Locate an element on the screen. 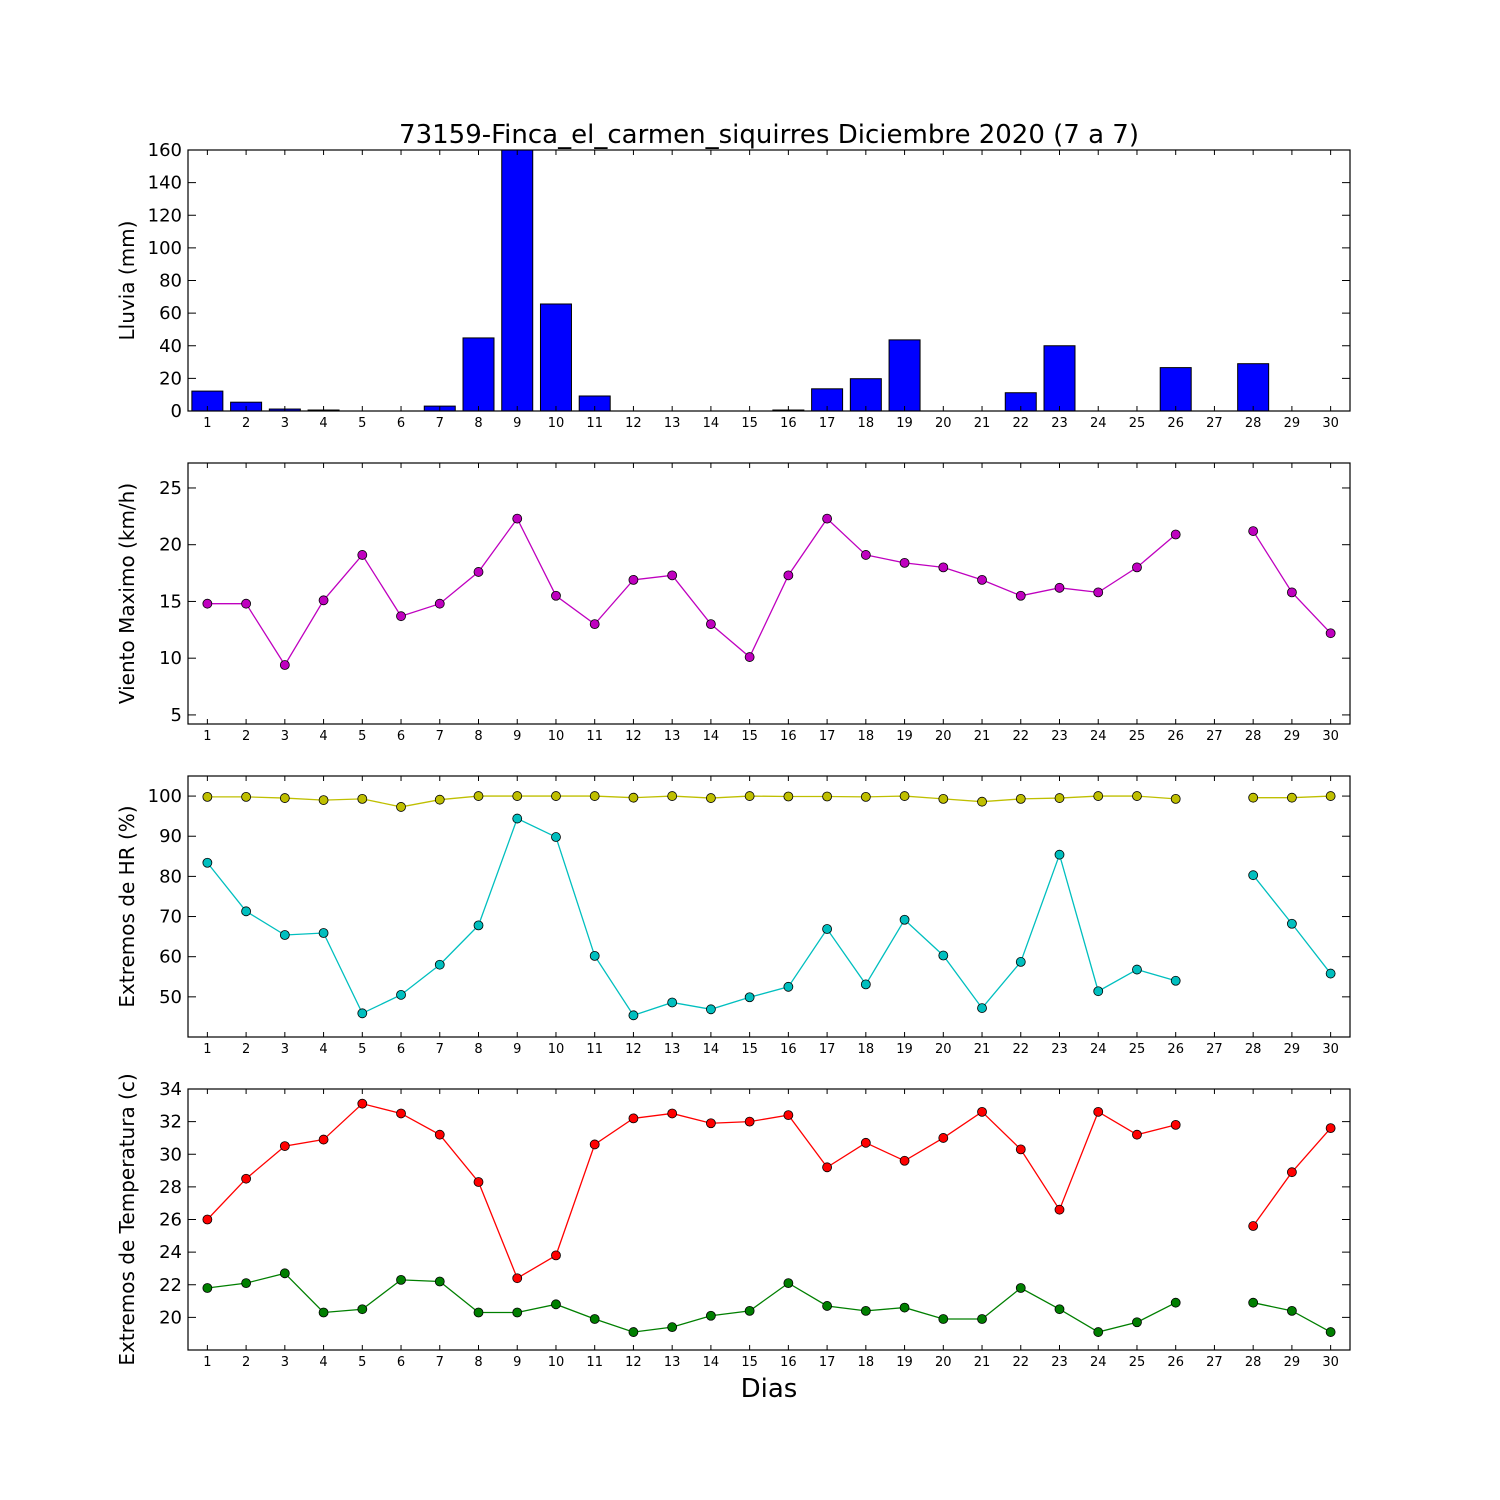 This screenshot has width=1500, height=1500. y-tick-label: 90 is located at coordinates (170, 836).